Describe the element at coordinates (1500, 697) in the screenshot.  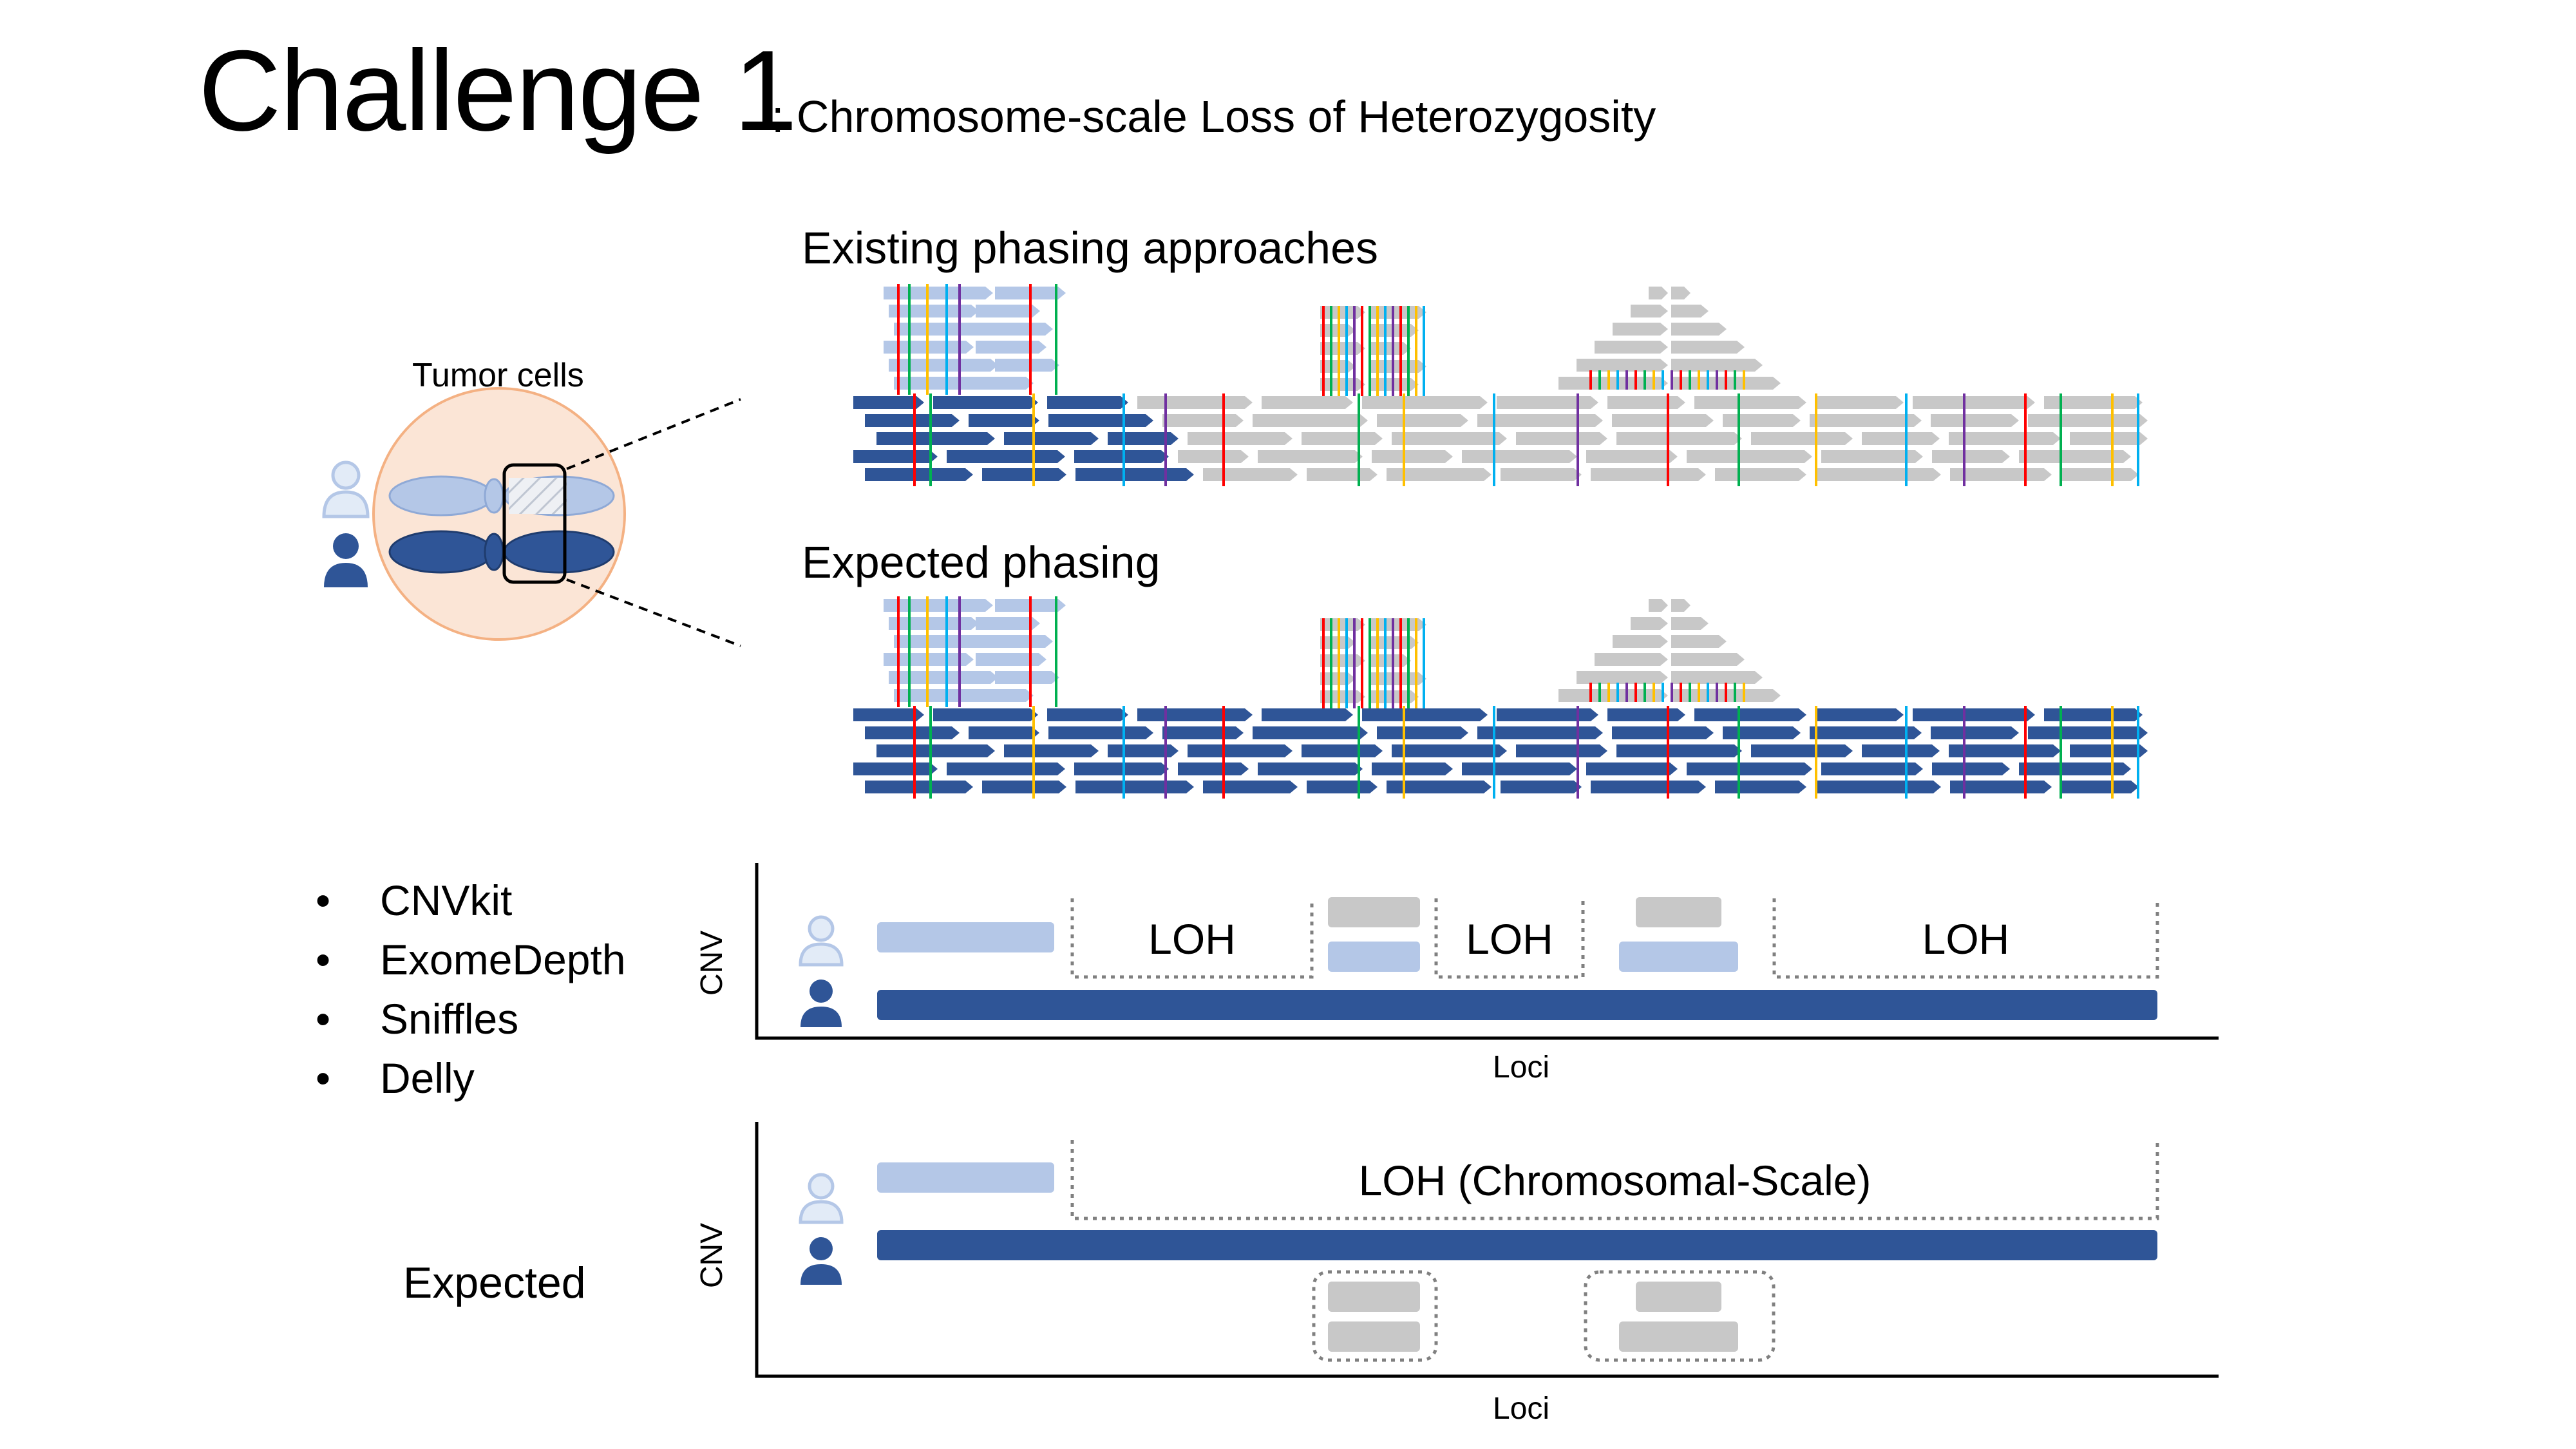
I see `expected-phasing-reads` at that location.